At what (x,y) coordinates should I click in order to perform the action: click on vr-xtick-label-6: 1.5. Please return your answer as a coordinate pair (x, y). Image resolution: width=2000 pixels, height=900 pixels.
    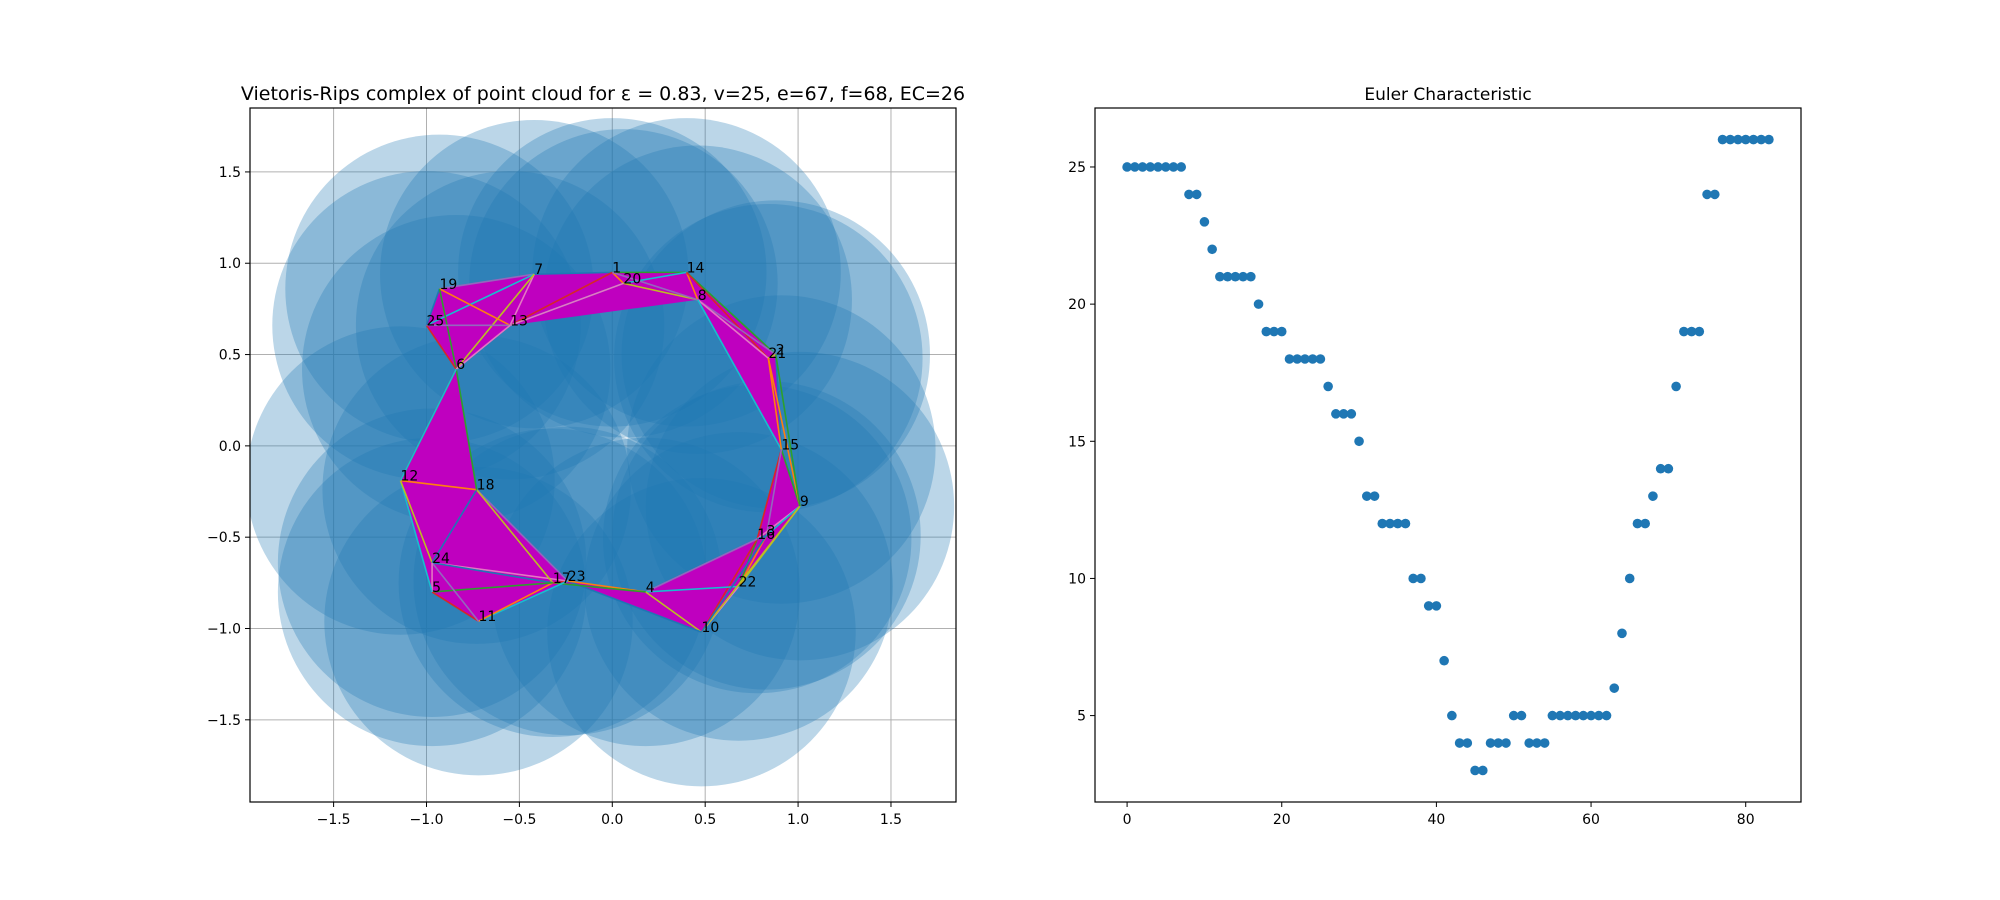
    Looking at the image, I should click on (891, 820).